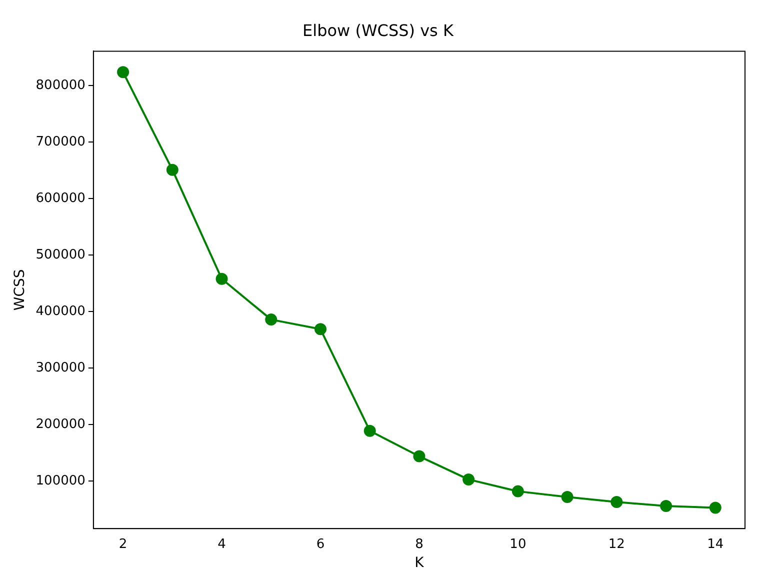  What do you see at coordinates (616, 544) in the screenshot?
I see `x-tick-label: 12` at bounding box center [616, 544].